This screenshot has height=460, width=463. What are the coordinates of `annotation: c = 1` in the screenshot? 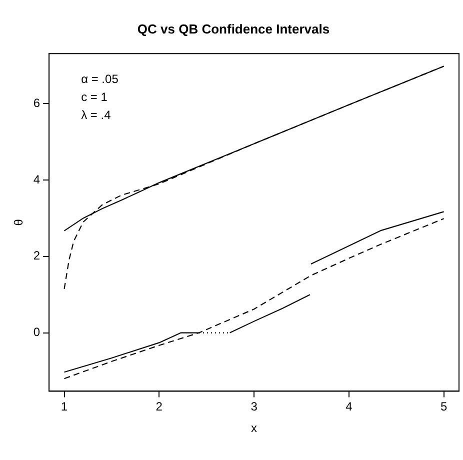 It's located at (94, 97).